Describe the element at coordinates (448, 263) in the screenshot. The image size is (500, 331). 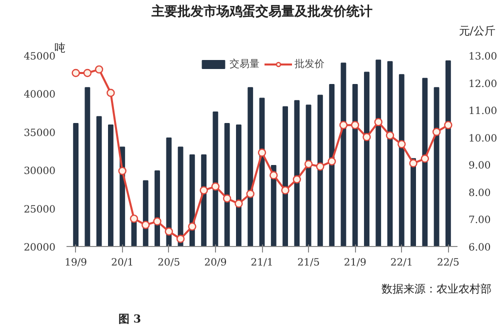
I see `x-tick-label: 22/5` at that location.